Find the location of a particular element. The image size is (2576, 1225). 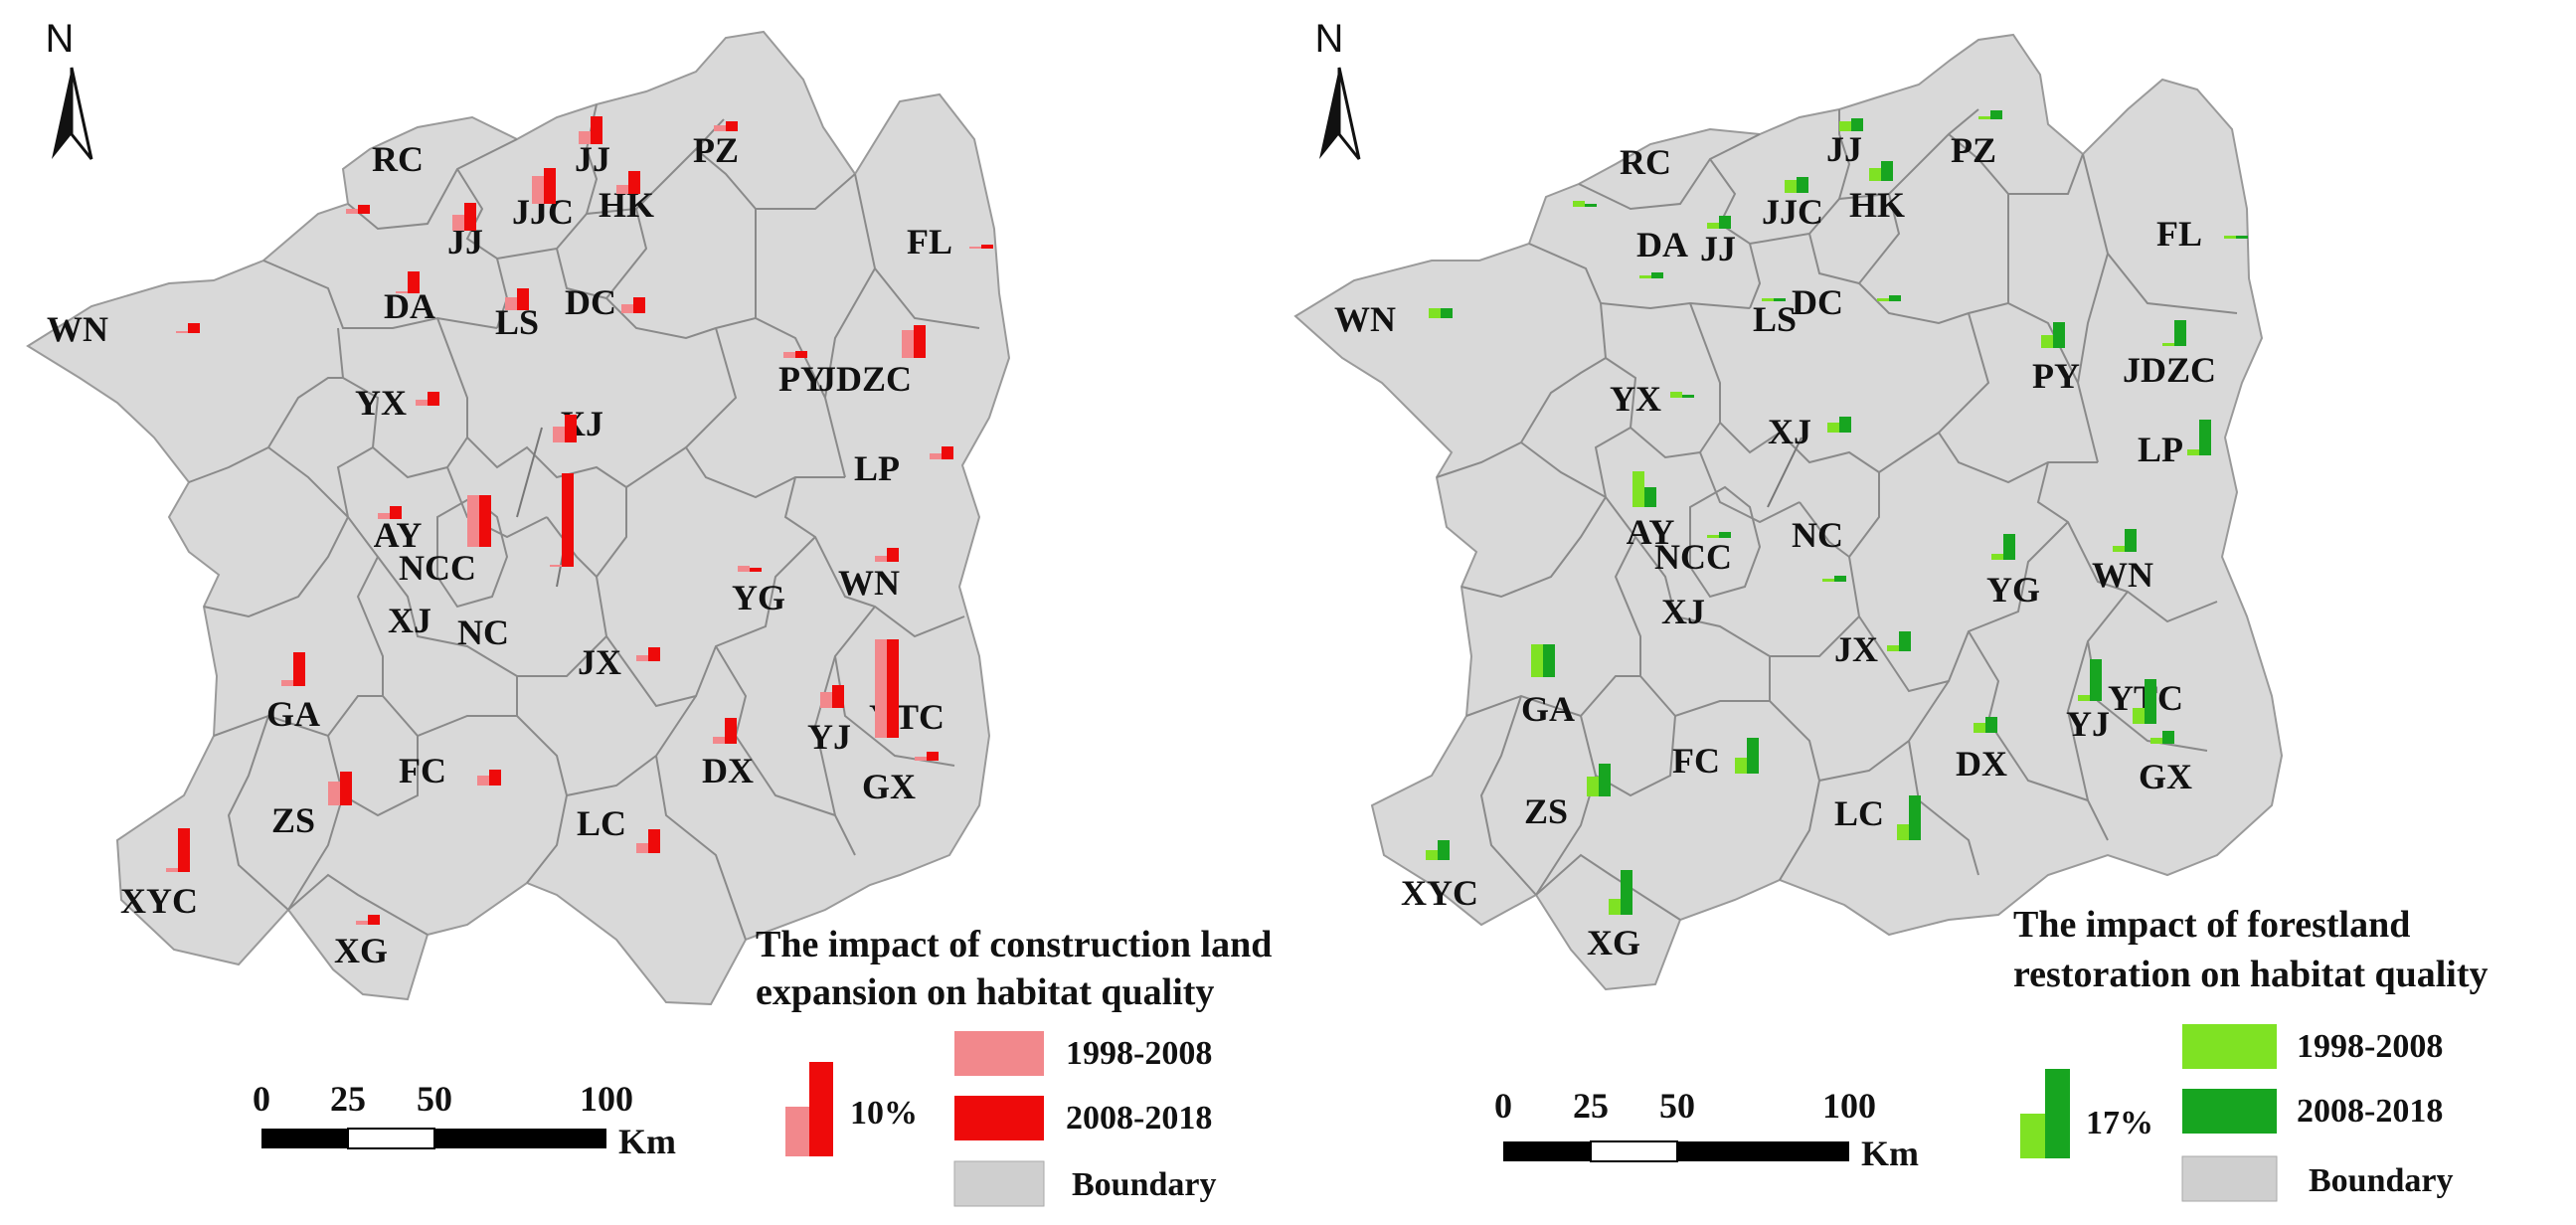

legend-reference-value: 10% is located at coordinates (884, 1113).